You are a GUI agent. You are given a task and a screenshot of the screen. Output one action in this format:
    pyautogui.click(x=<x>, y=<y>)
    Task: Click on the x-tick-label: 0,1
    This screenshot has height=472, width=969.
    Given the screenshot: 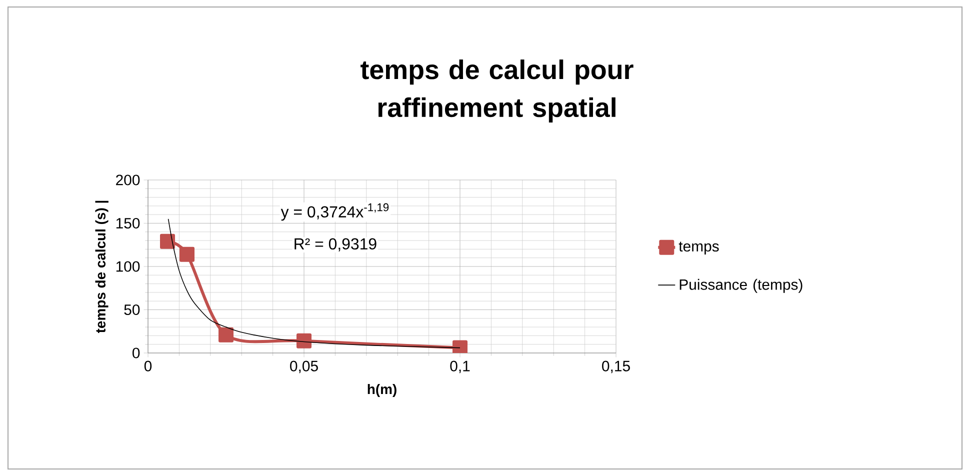 What is the action you would take?
    pyautogui.click(x=460, y=367)
    